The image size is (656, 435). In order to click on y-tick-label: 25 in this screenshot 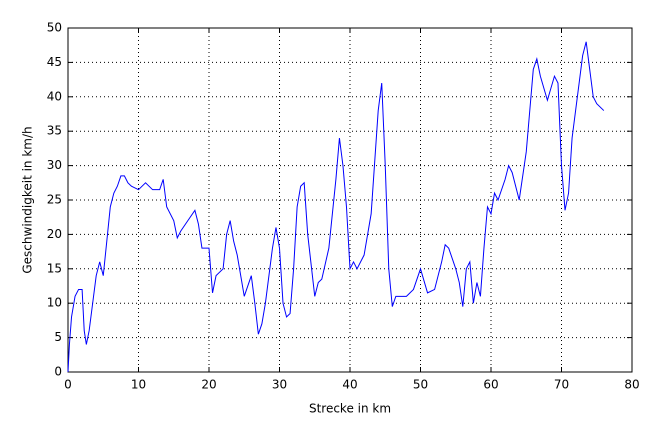, I will do `click(54, 200)`.